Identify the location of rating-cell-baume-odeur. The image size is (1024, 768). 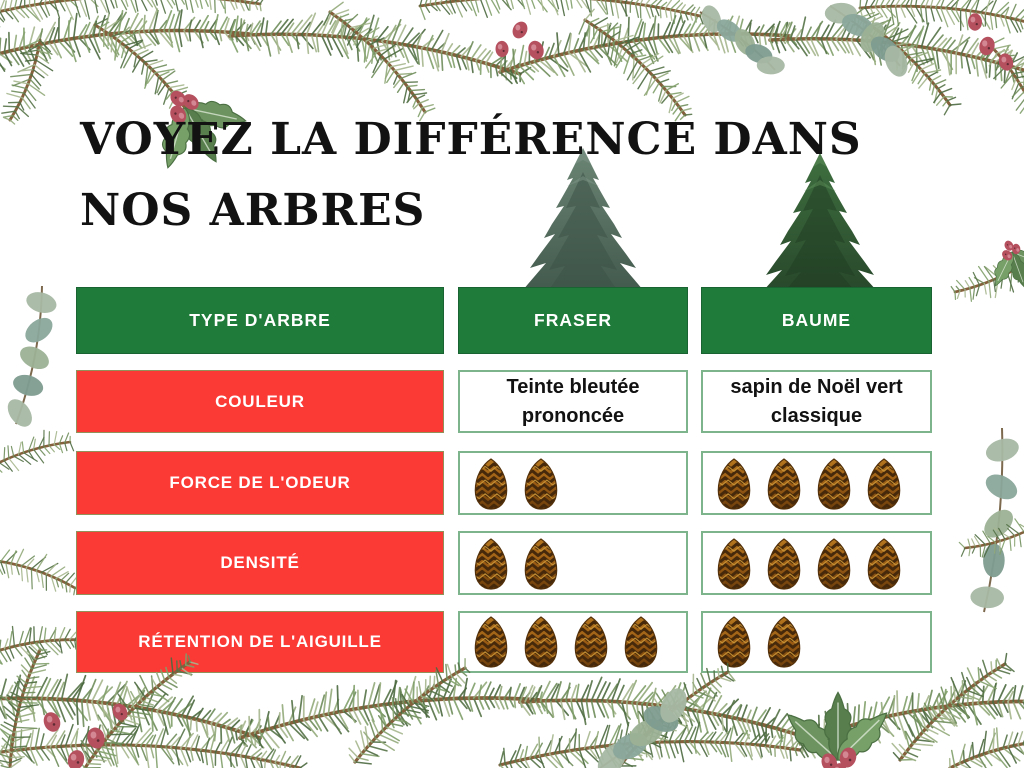
(816, 483).